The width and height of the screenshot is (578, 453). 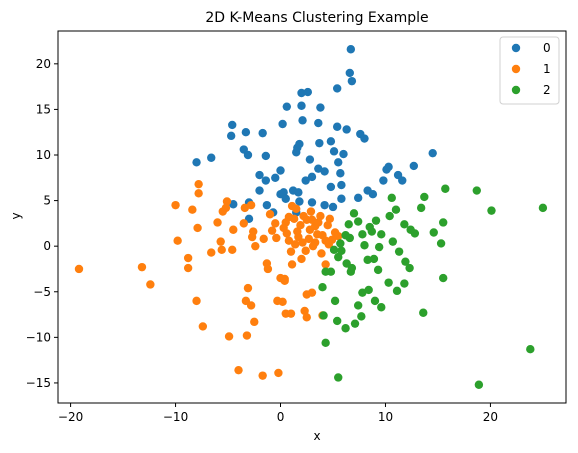 What do you see at coordinates (16, 215) in the screenshot?
I see `y-axis-label: y` at bounding box center [16, 215].